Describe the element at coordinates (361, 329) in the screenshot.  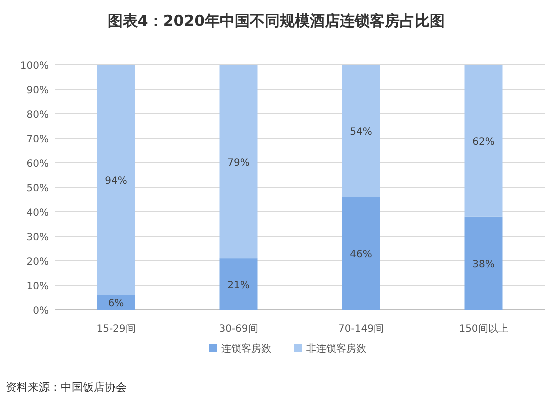
I see `x-tick-label: 70-149间` at that location.